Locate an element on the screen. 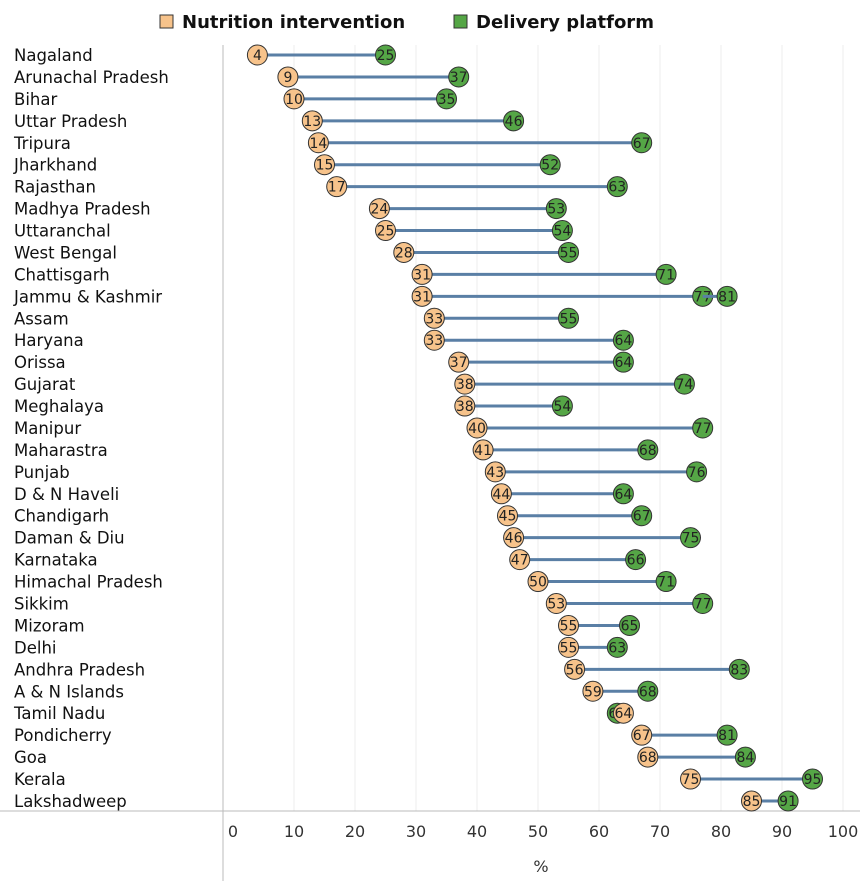 The height and width of the screenshot is (881, 860). delivery-value-label: 63 is located at coordinates (617, 648).